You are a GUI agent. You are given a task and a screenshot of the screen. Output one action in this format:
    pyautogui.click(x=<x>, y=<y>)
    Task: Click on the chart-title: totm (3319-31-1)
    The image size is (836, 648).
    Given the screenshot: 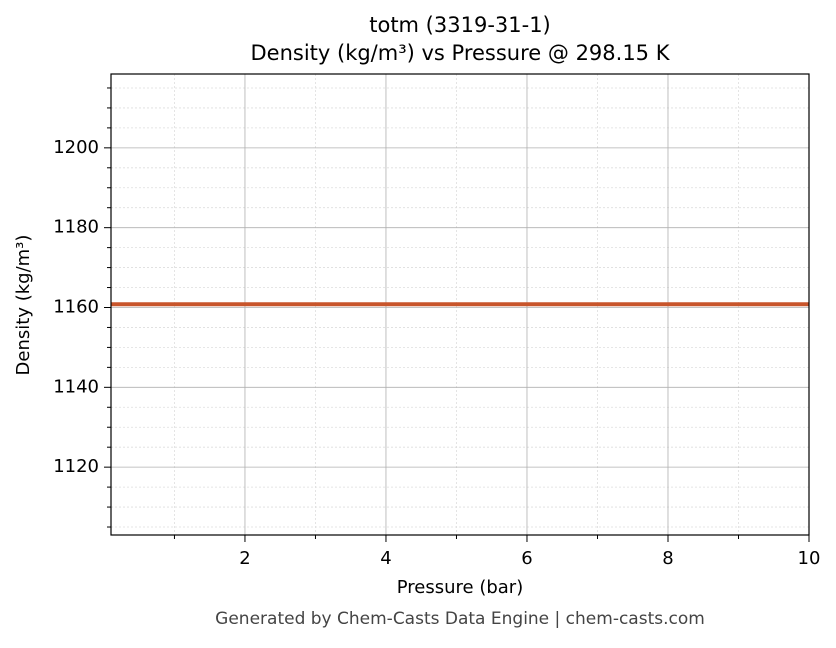 What is the action you would take?
    pyautogui.click(x=460, y=25)
    